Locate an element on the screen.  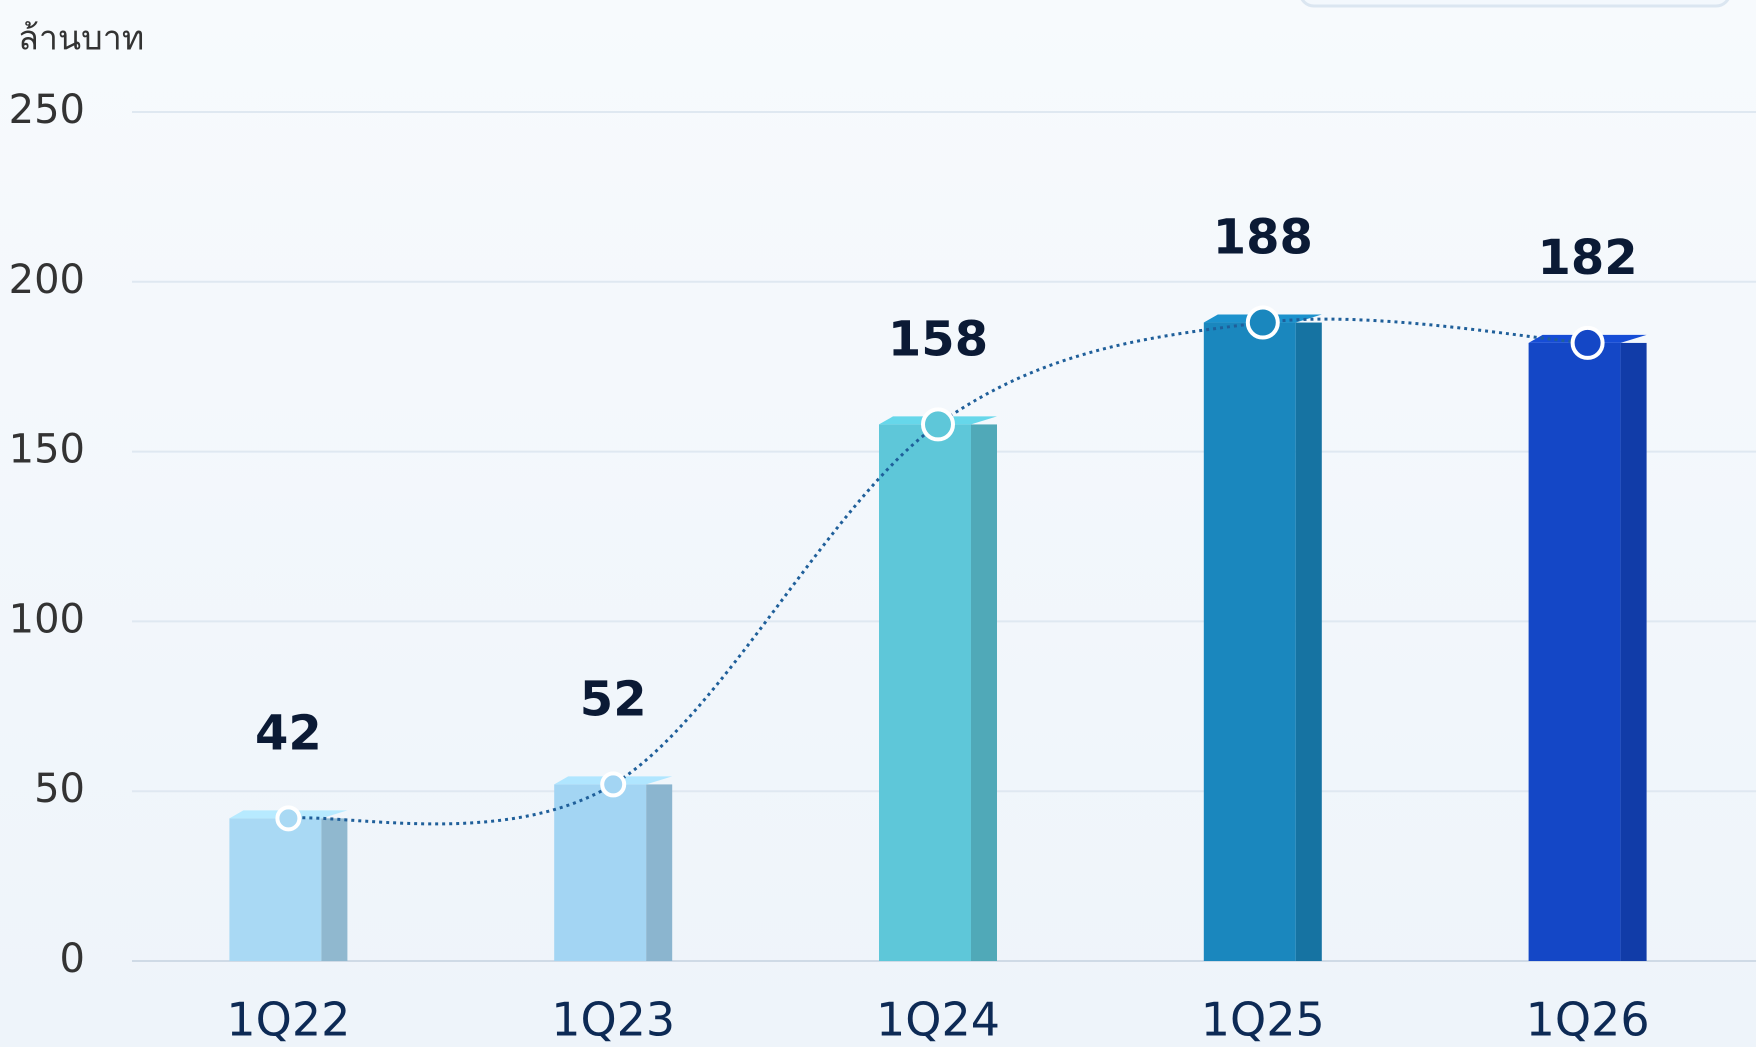
header-box is located at coordinates (1515, 4).